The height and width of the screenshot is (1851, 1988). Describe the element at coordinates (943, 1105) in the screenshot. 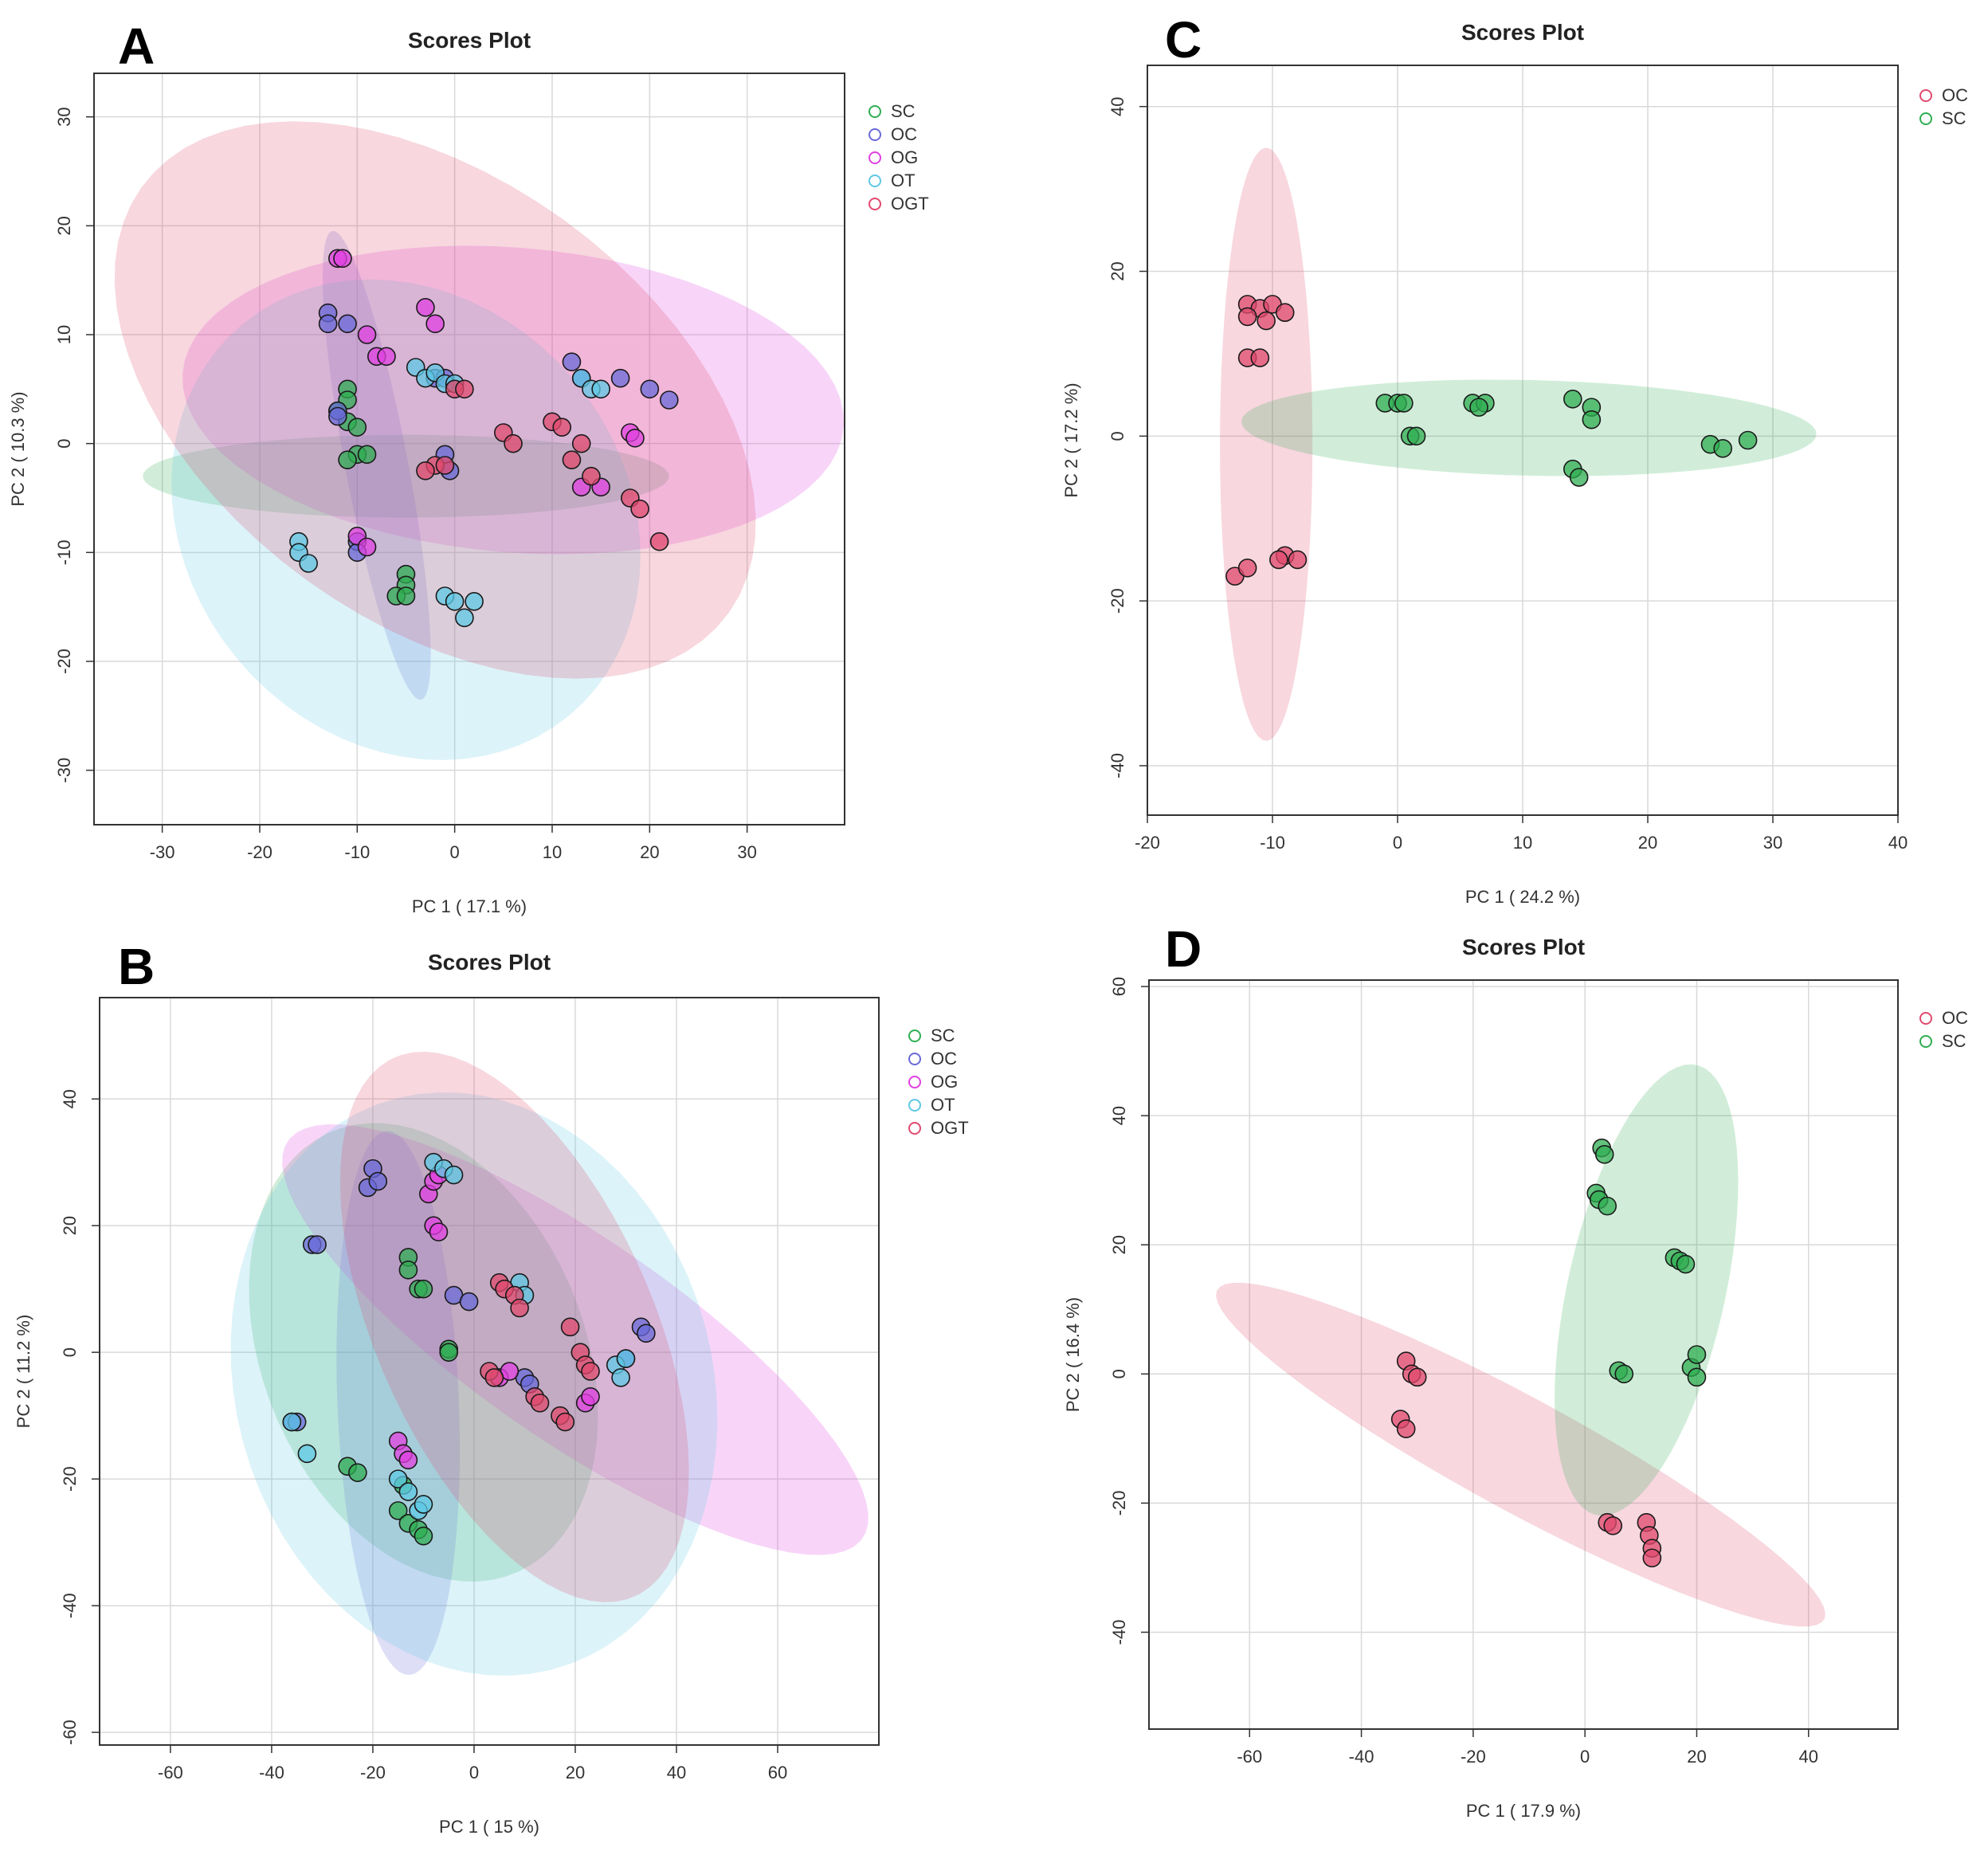

I see `legend-label-ot: OT` at that location.